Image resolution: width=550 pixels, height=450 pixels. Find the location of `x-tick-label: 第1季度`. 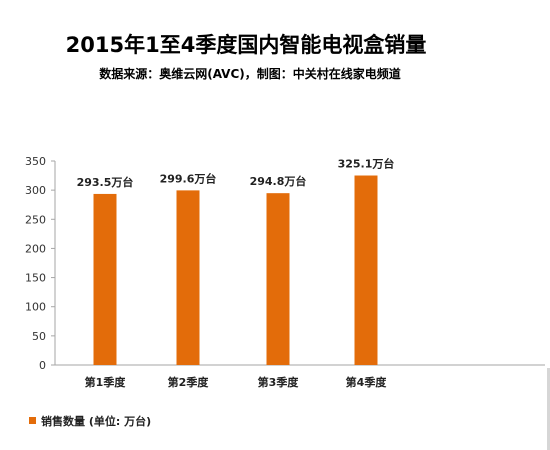

x-tick-label: 第1季度 is located at coordinates (106, 382).